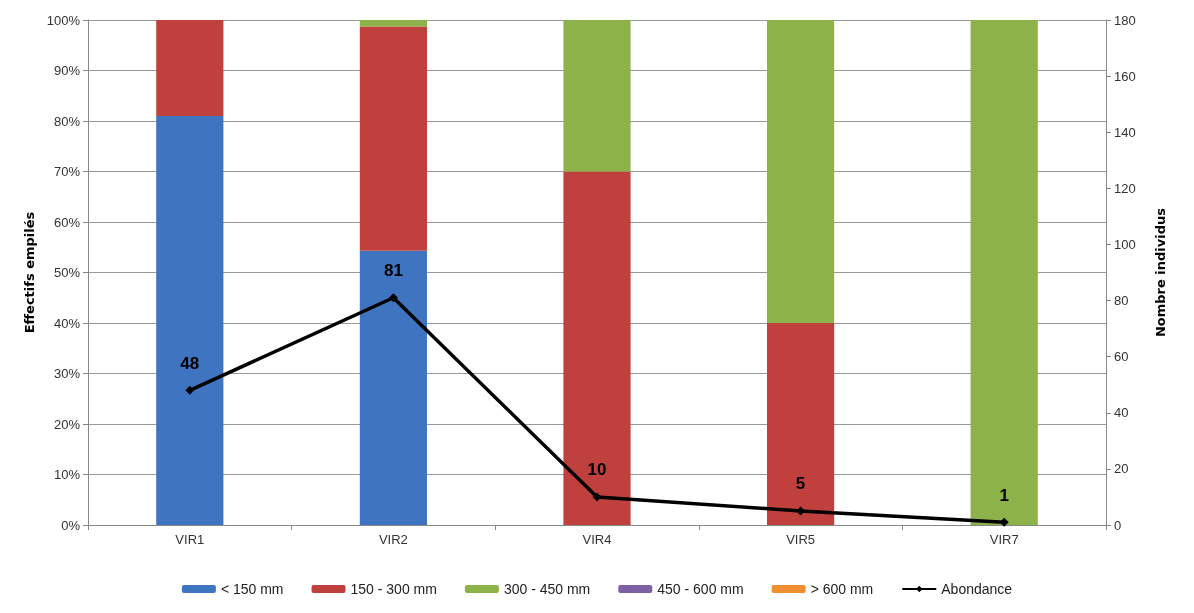  What do you see at coordinates (71, 525) in the screenshot?
I see `y-tick-label: 0%` at bounding box center [71, 525].